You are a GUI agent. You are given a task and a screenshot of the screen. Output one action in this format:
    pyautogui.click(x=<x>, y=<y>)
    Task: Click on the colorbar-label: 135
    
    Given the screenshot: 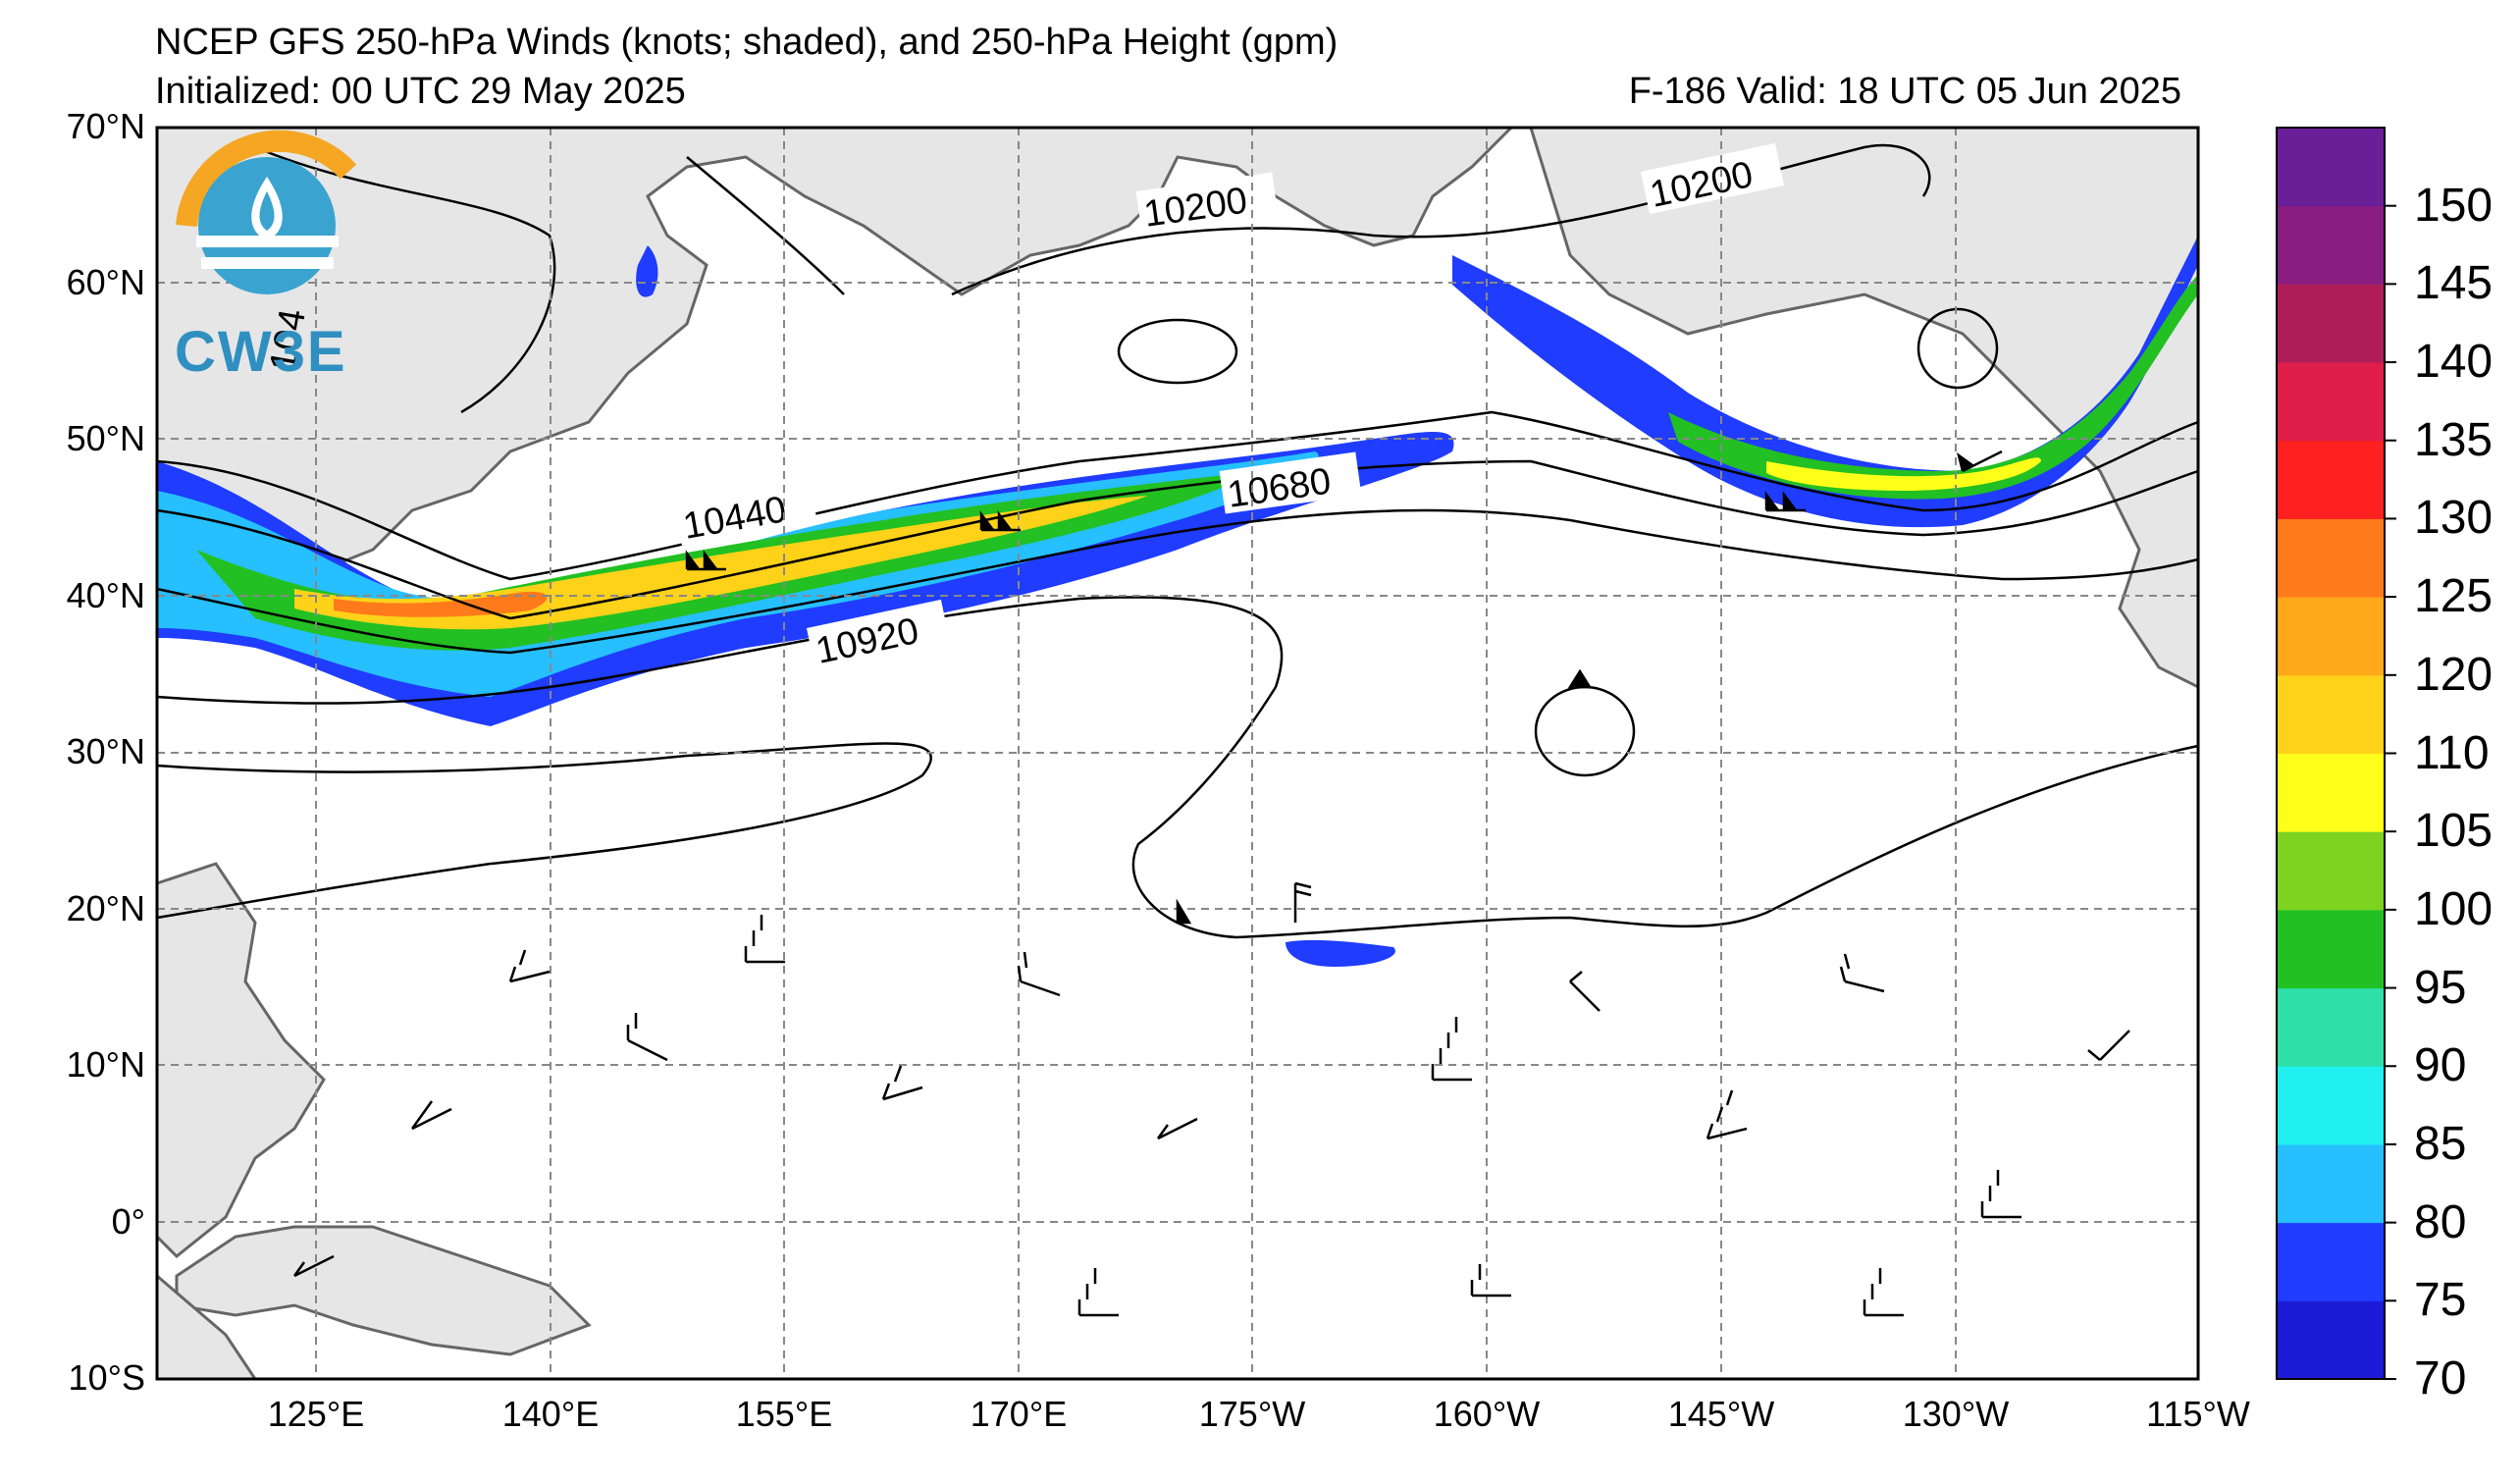 What is the action you would take?
    pyautogui.click(x=2454, y=439)
    